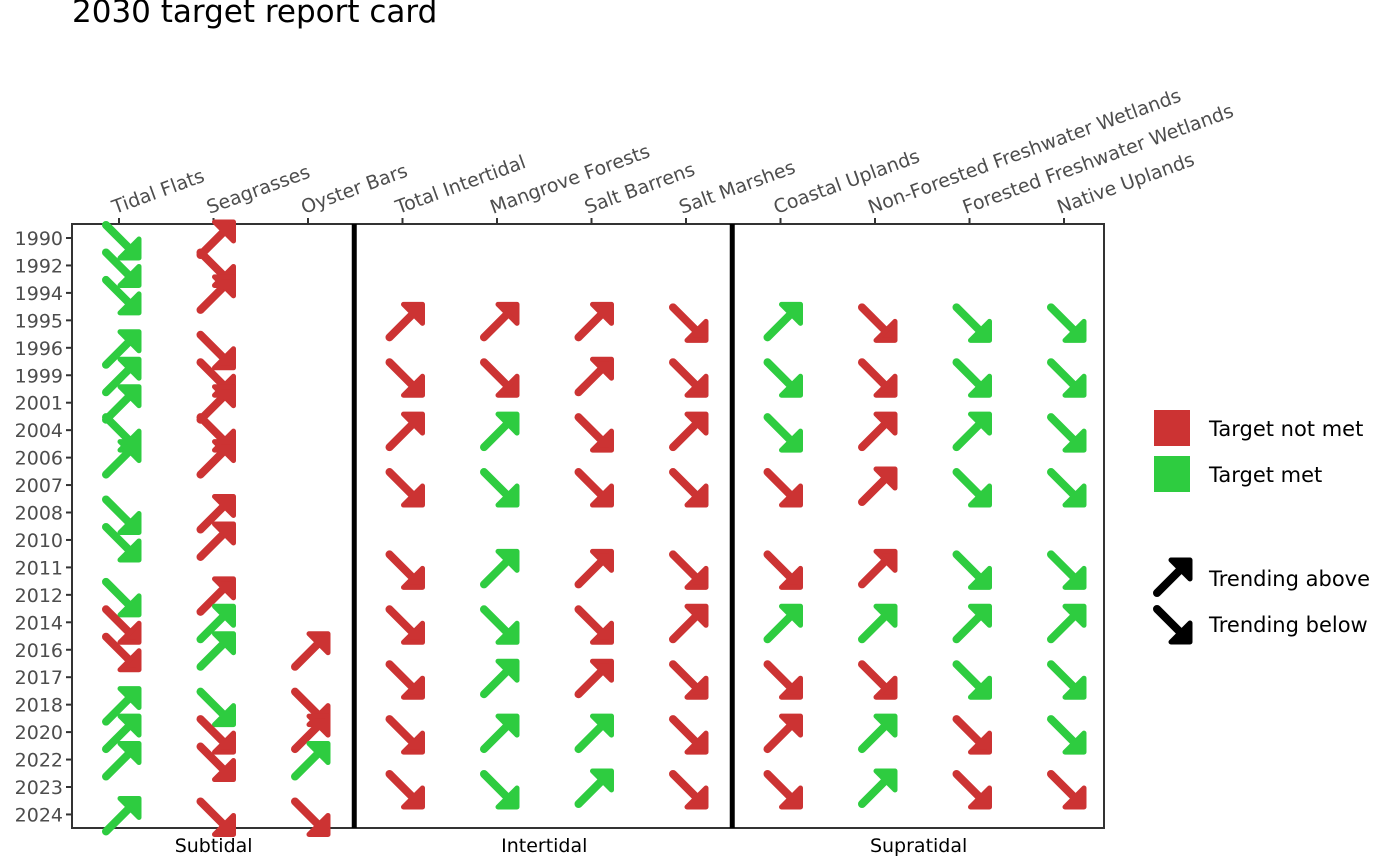 Image resolution: width=1400 pixels, height=866 pixels. What do you see at coordinates (783, 433) in the screenshot?
I see `marker-coastal-uplands-2004` at bounding box center [783, 433].